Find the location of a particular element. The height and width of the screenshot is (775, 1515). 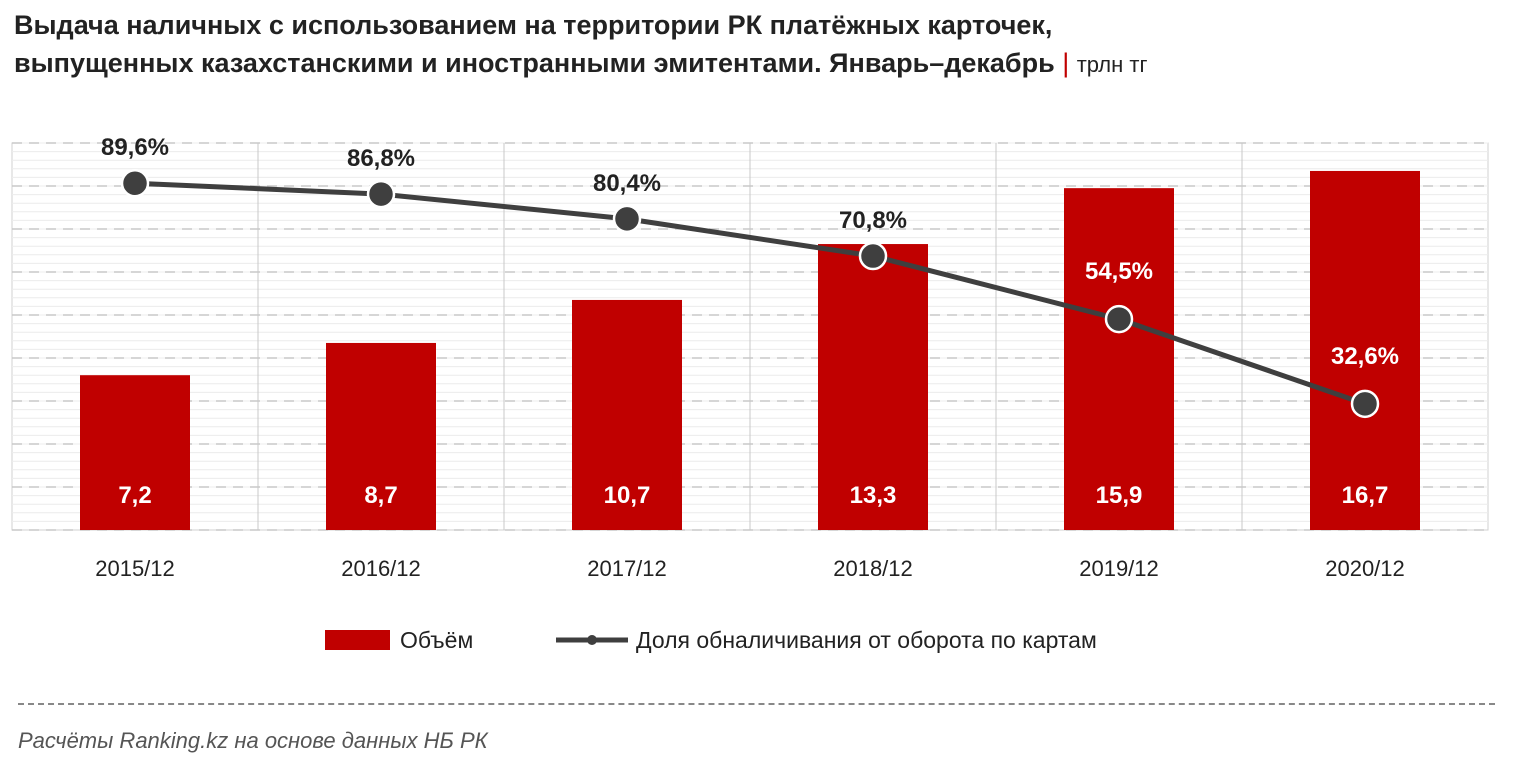

line-value-label: 80,4% is located at coordinates (627, 183).